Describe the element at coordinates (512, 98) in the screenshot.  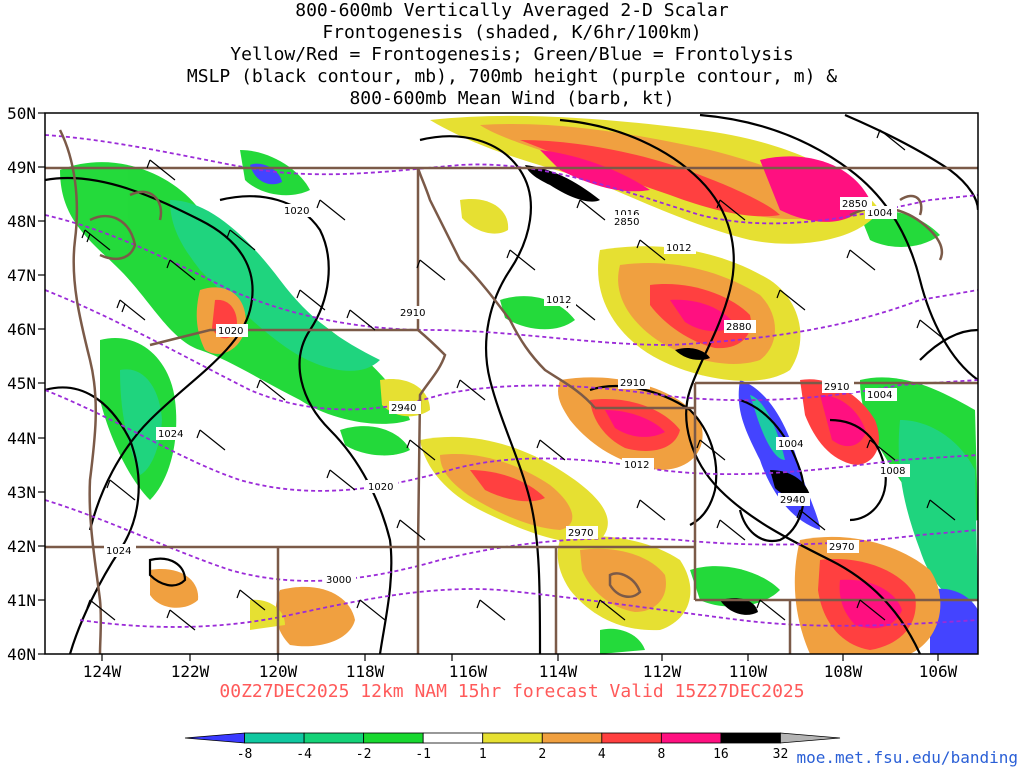
I see `title-line-5: 800-600mb Mean Wind (barb, kt)` at that location.